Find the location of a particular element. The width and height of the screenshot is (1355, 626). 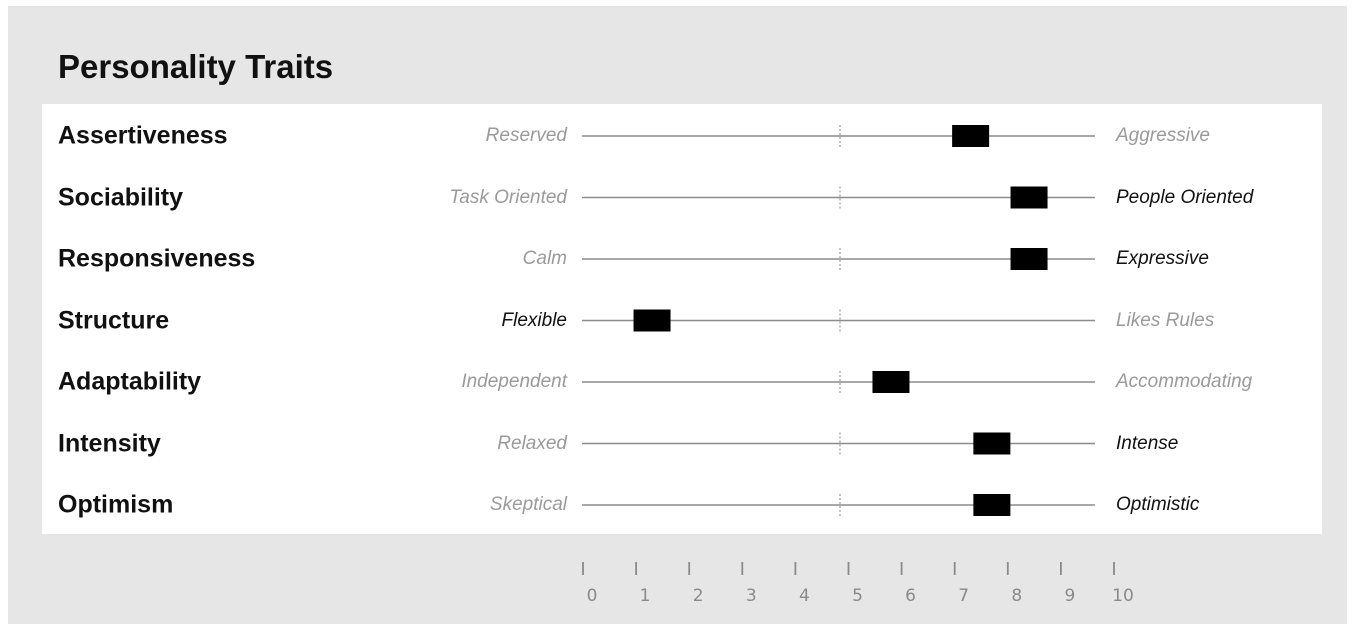

trait-low-label: Skeptical is located at coordinates (528, 504).